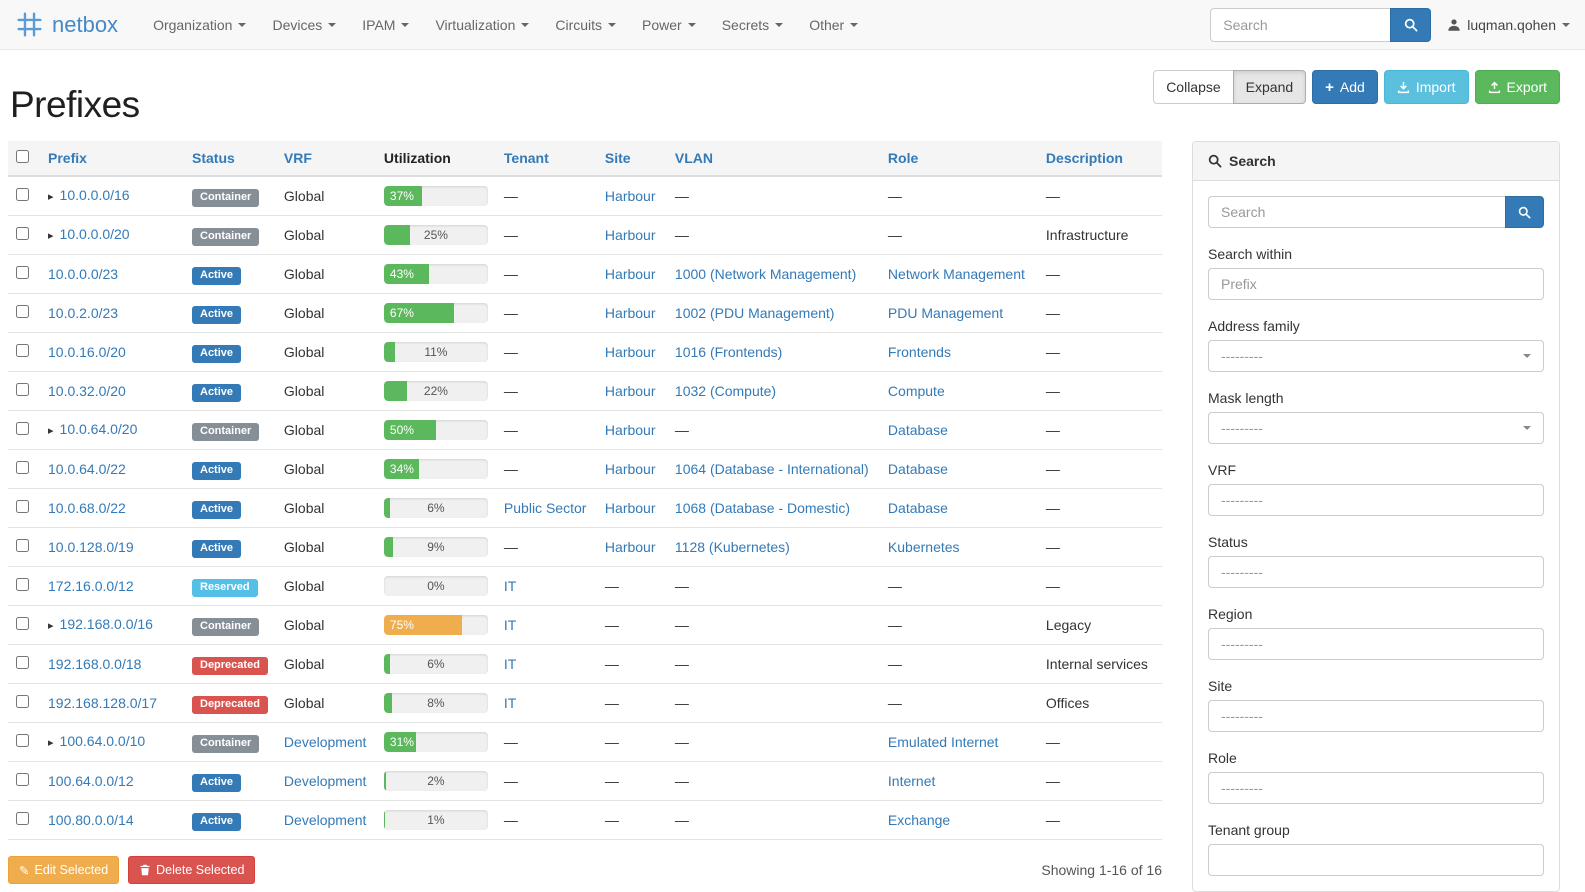 Image resolution: width=1585 pixels, height=892 pixels. Describe the element at coordinates (1084, 158) in the screenshot. I see `column-header-description: Description` at that location.